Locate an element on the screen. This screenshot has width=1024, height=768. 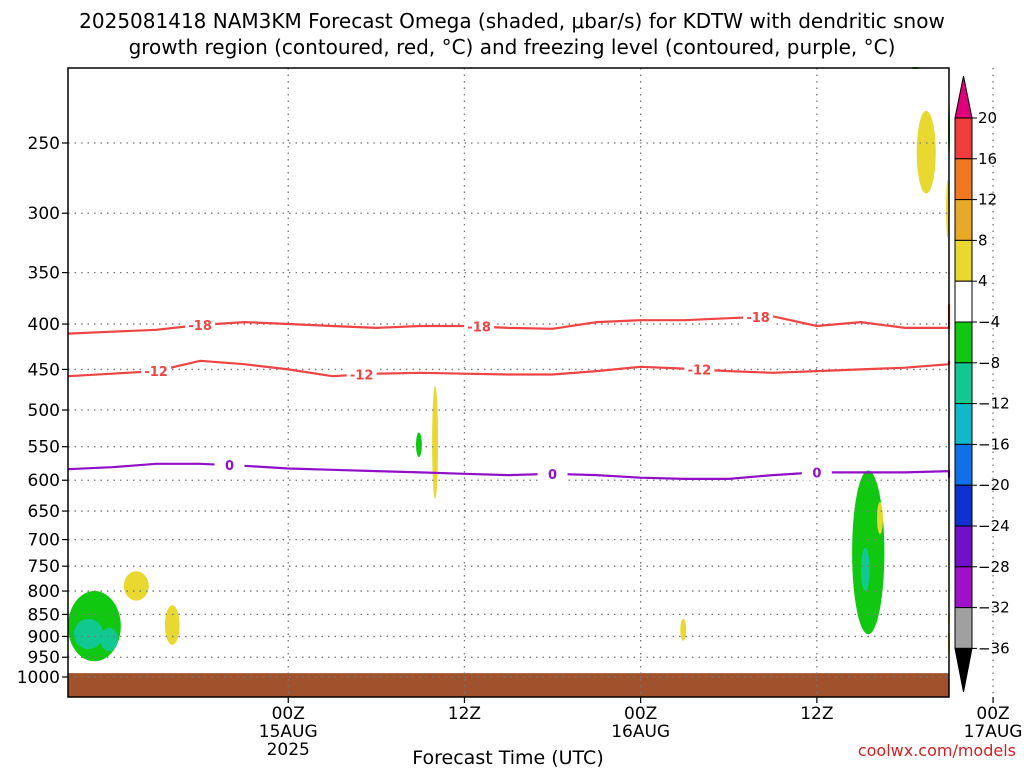
y-tick-label: 1000 is located at coordinates (38, 678).